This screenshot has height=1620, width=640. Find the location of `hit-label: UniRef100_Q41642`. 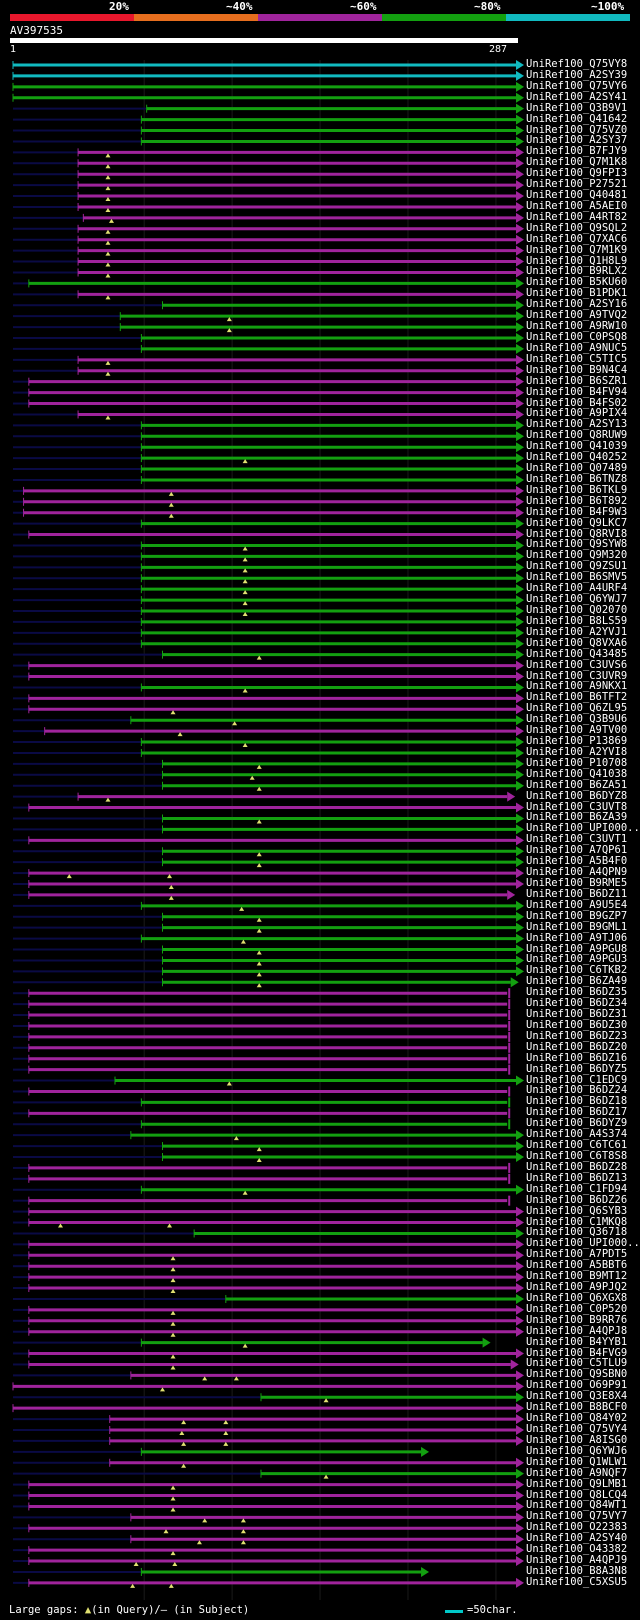

hit-label: UniRef100_Q41642 is located at coordinates (577, 118).